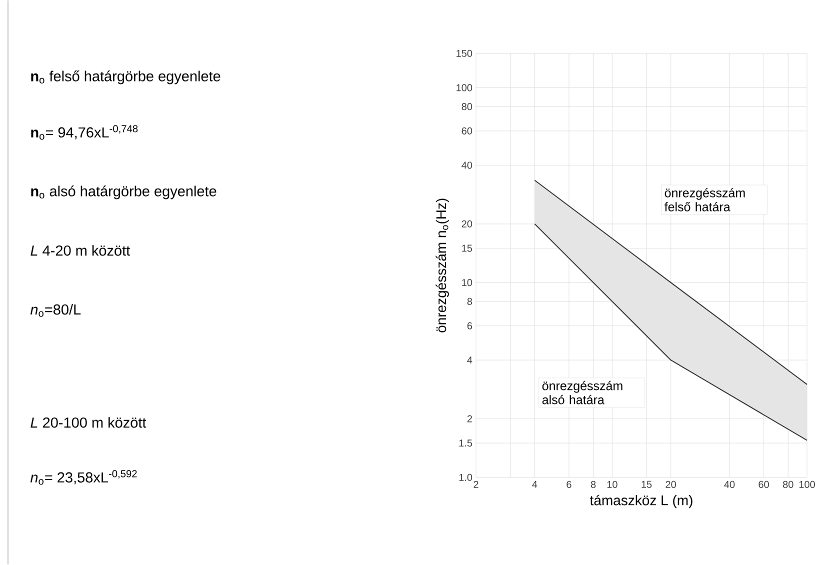 This screenshot has height=565, width=829. Describe the element at coordinates (469, 360) in the screenshot. I see `y-tick-label: 4` at that location.